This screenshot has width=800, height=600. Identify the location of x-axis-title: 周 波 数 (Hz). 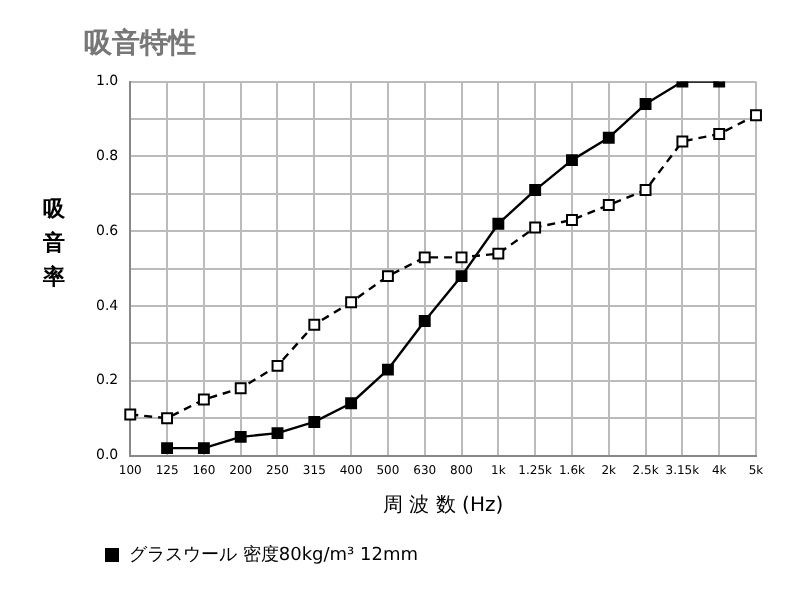
(443, 505).